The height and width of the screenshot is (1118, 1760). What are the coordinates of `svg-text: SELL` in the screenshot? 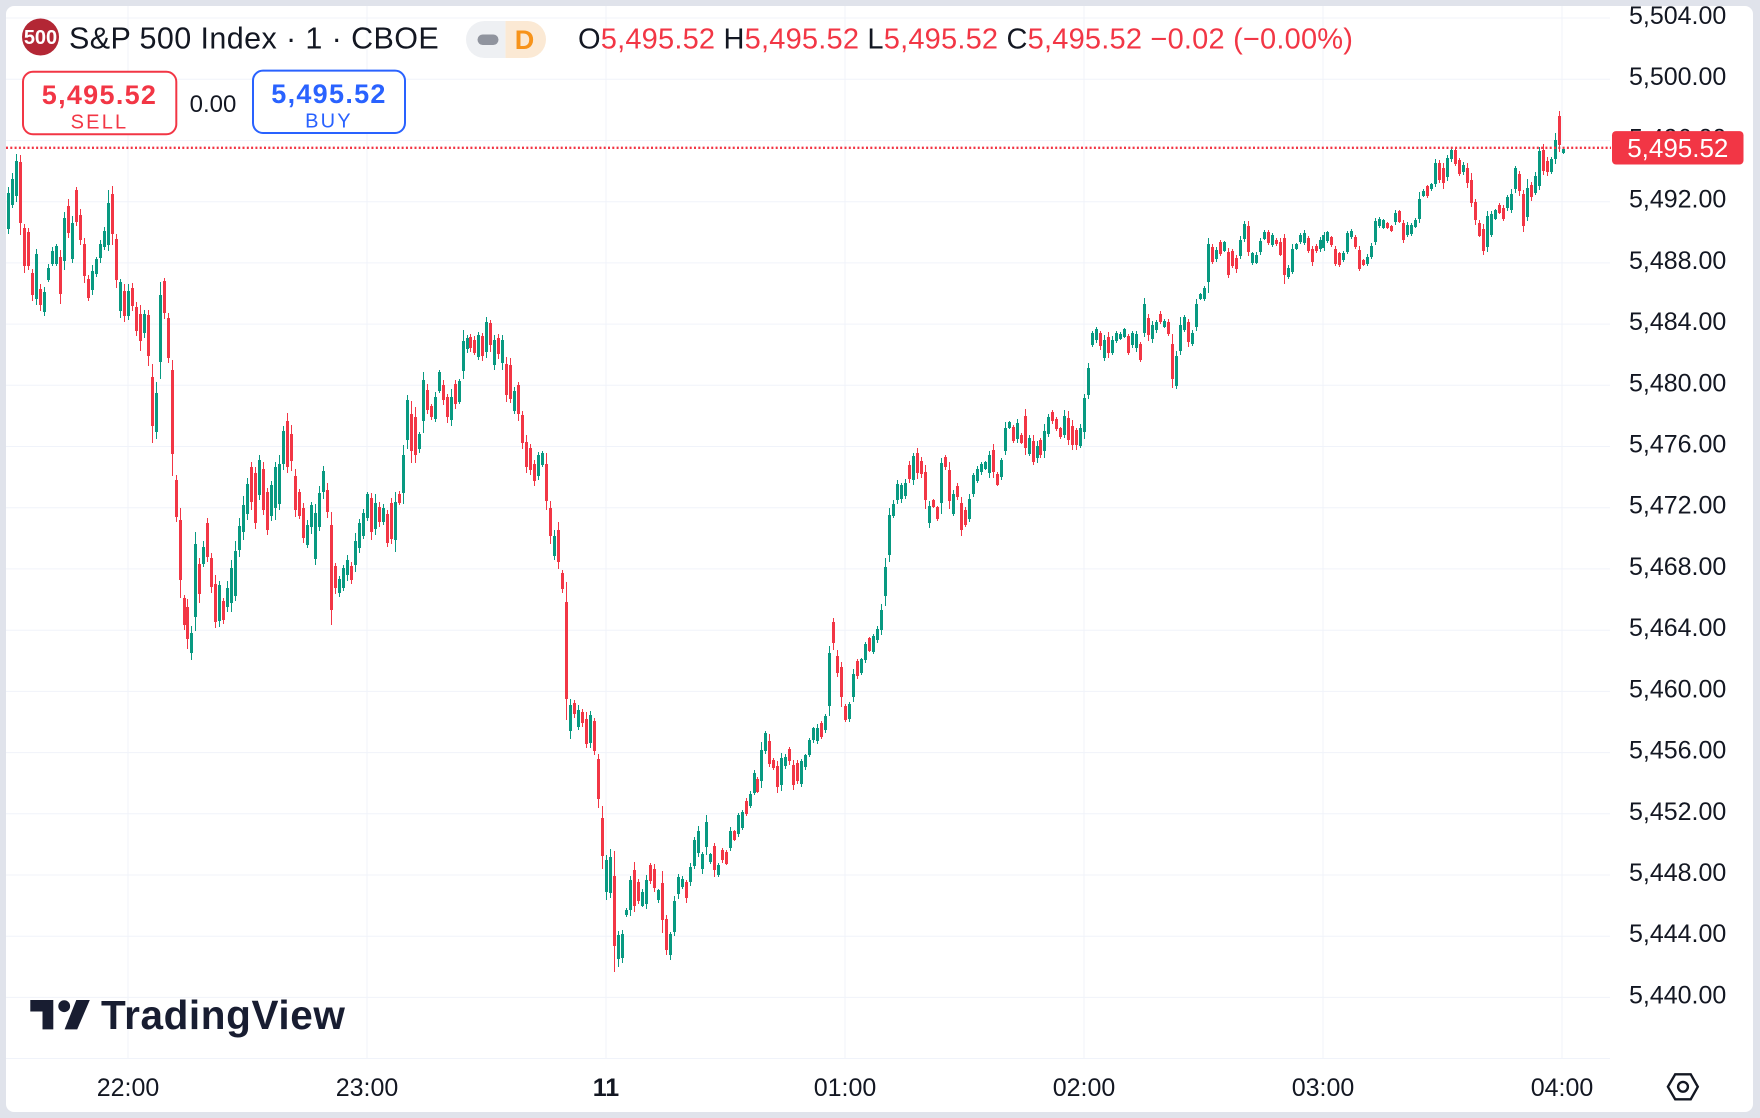 It's located at (100, 123).